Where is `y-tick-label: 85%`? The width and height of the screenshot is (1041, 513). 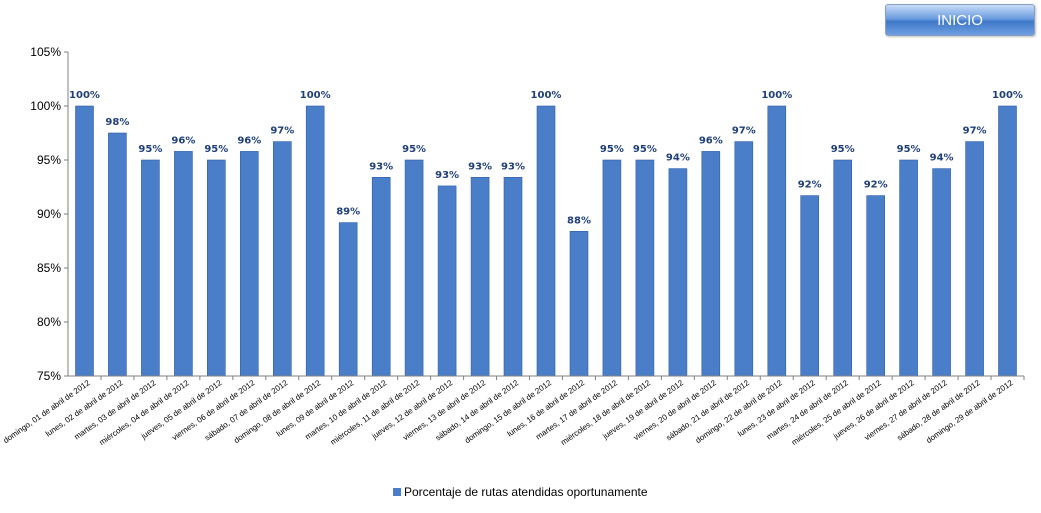
y-tick-label: 85% is located at coordinates (49, 268).